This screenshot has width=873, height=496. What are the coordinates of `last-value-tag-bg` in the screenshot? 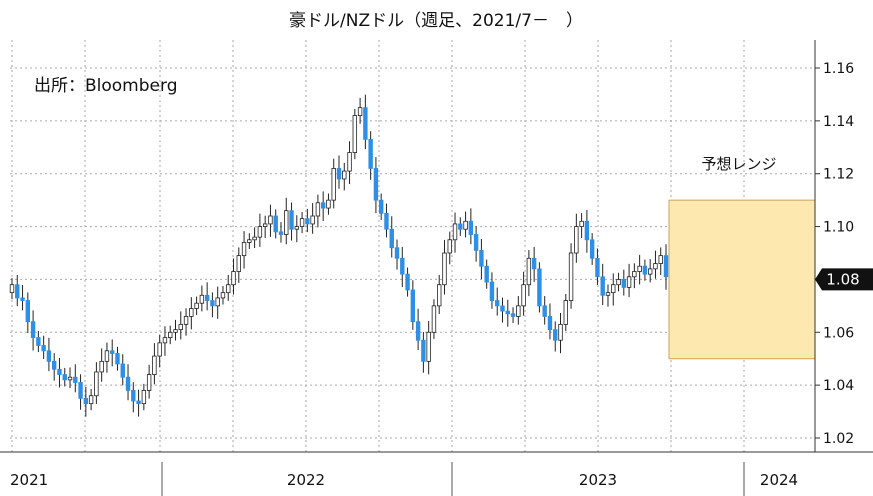 It's located at (844, 279).